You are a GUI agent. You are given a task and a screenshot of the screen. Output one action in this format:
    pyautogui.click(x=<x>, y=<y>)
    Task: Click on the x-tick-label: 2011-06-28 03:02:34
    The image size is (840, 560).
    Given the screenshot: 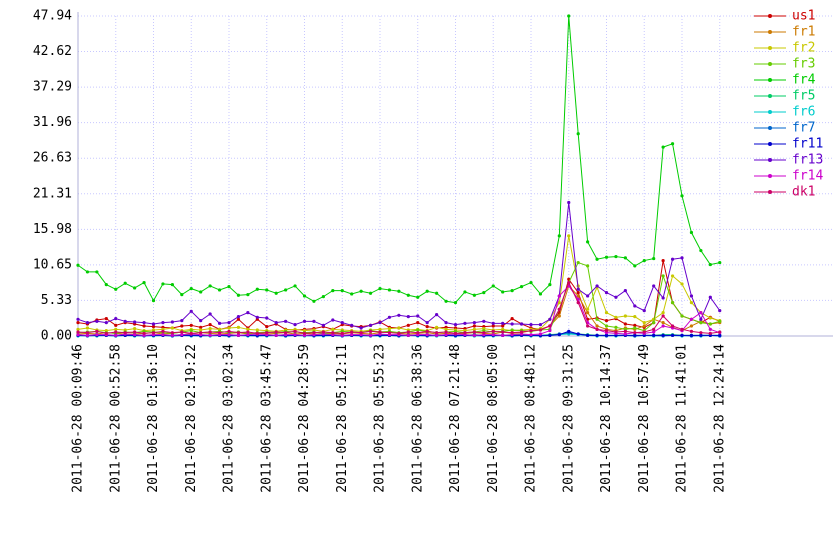 What is the action you would take?
    pyautogui.click(x=229, y=418)
    